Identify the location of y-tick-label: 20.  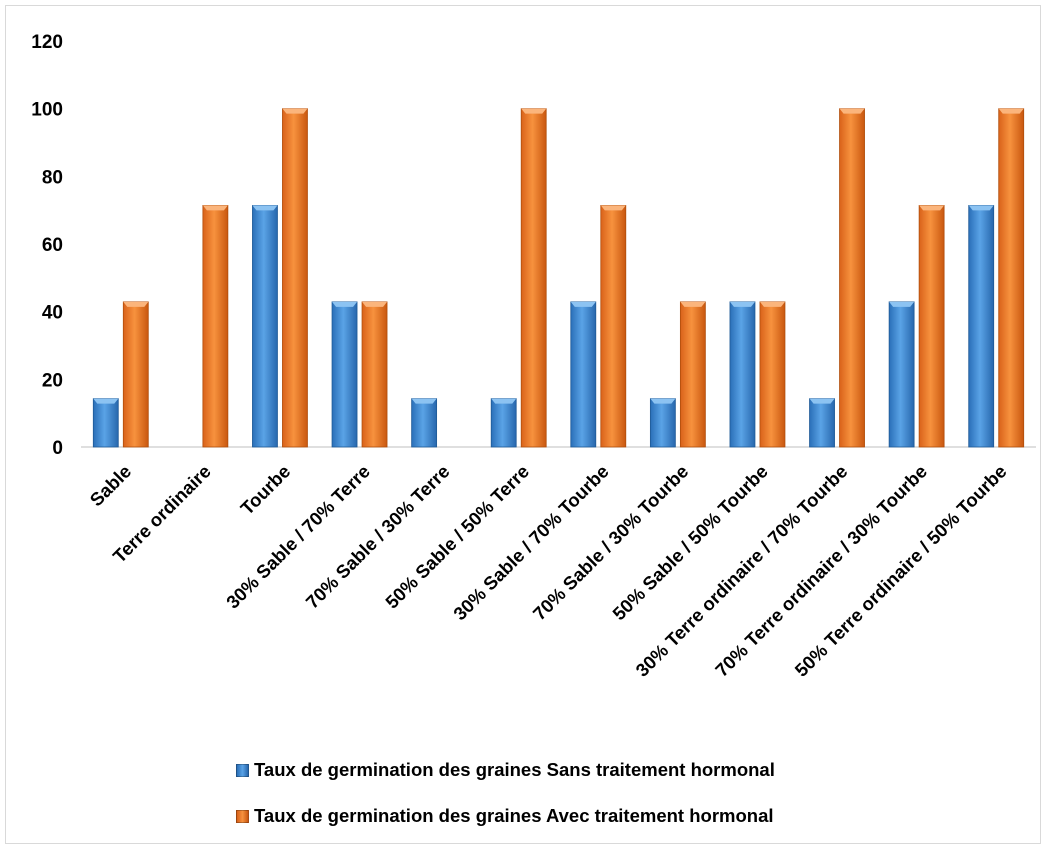
(52, 380).